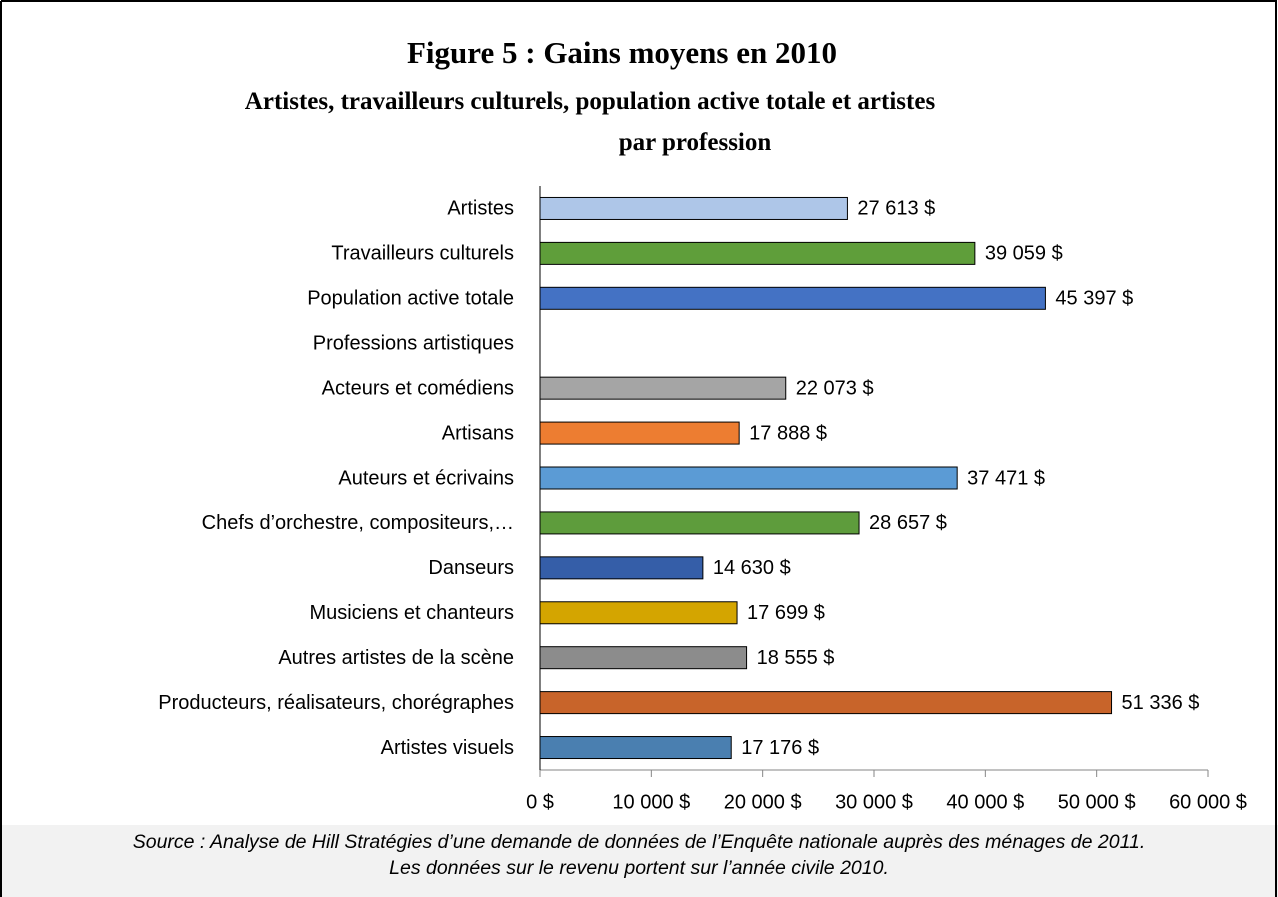 Image resolution: width=1278 pixels, height=897 pixels. What do you see at coordinates (796, 658) in the screenshot?
I see `value-label: 18 555 $` at bounding box center [796, 658].